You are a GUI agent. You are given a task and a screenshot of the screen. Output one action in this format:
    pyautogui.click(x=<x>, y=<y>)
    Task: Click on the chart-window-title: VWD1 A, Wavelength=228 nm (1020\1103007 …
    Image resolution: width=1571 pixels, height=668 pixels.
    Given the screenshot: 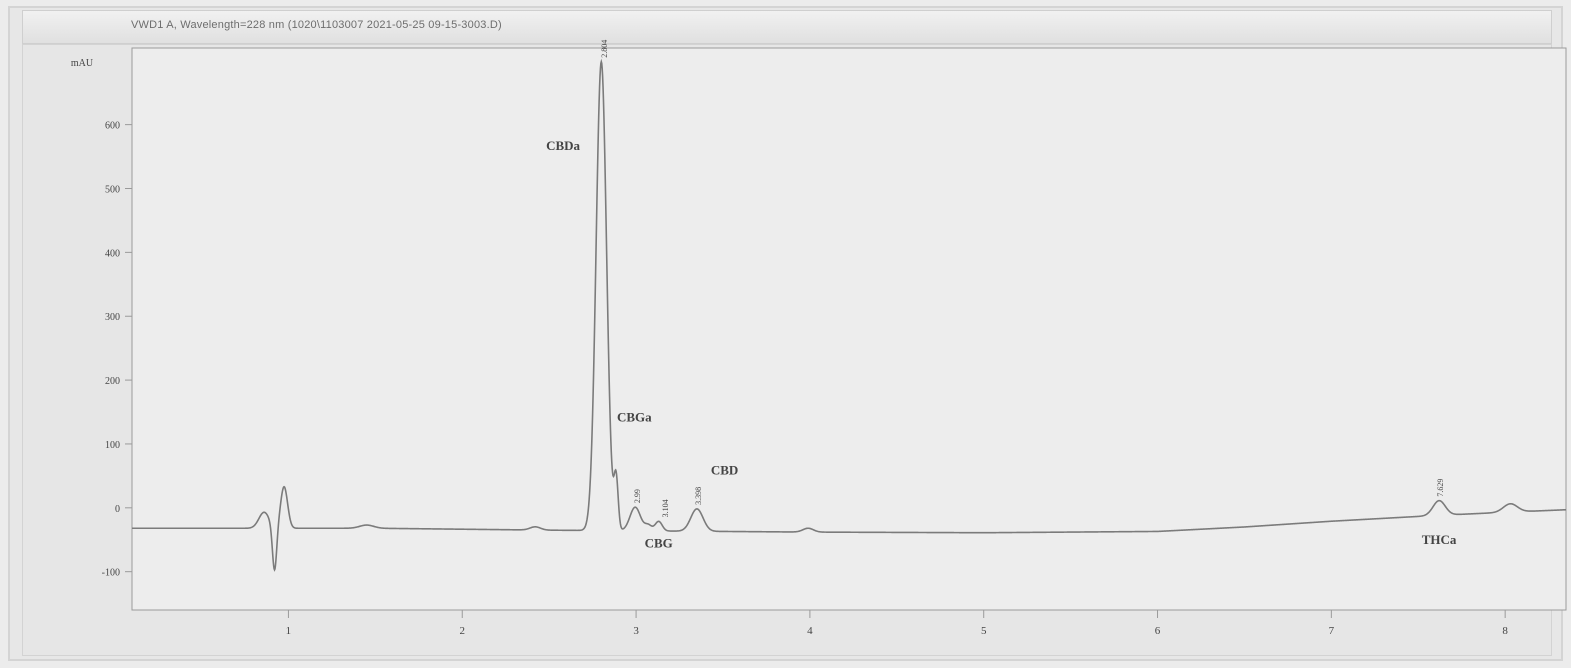 What is the action you would take?
    pyautogui.click(x=316, y=25)
    